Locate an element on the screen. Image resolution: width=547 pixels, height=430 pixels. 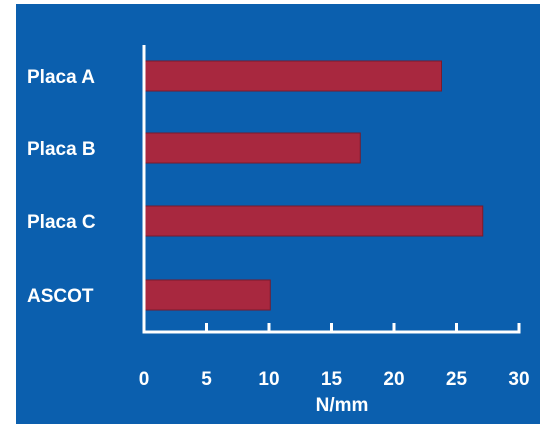
x-tick-label-5: 5 is located at coordinates (206, 379).